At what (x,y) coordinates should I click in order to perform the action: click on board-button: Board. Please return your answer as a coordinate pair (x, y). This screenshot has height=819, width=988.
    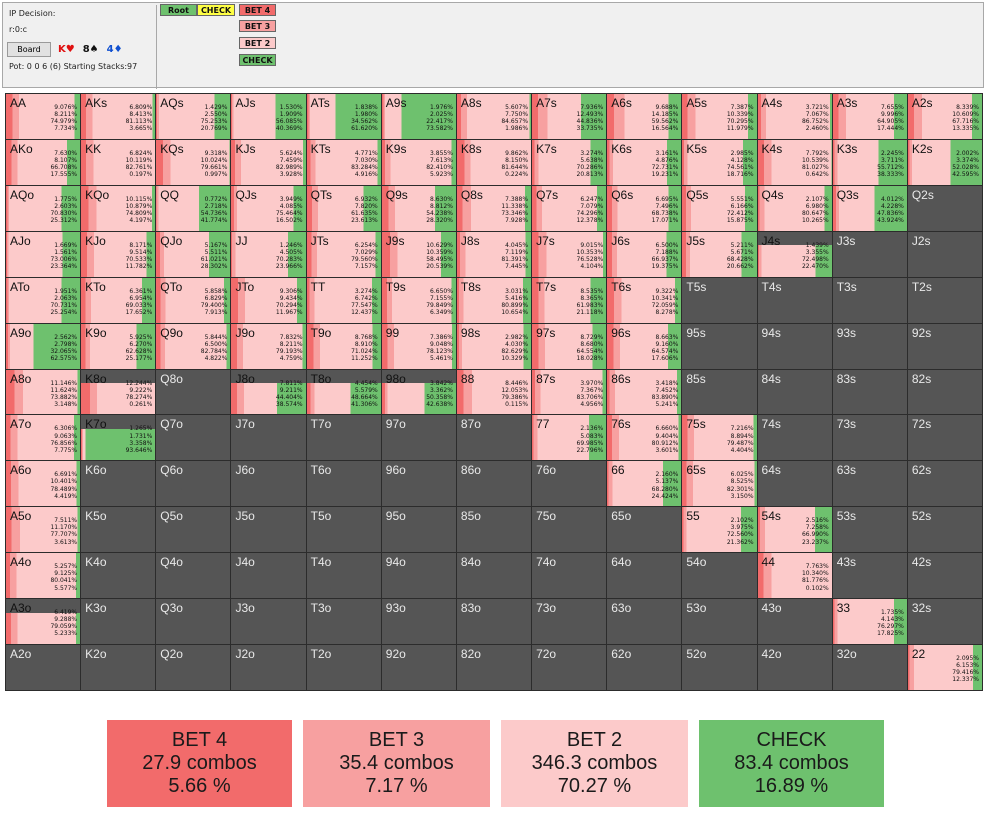
    Looking at the image, I should click on (29, 49).